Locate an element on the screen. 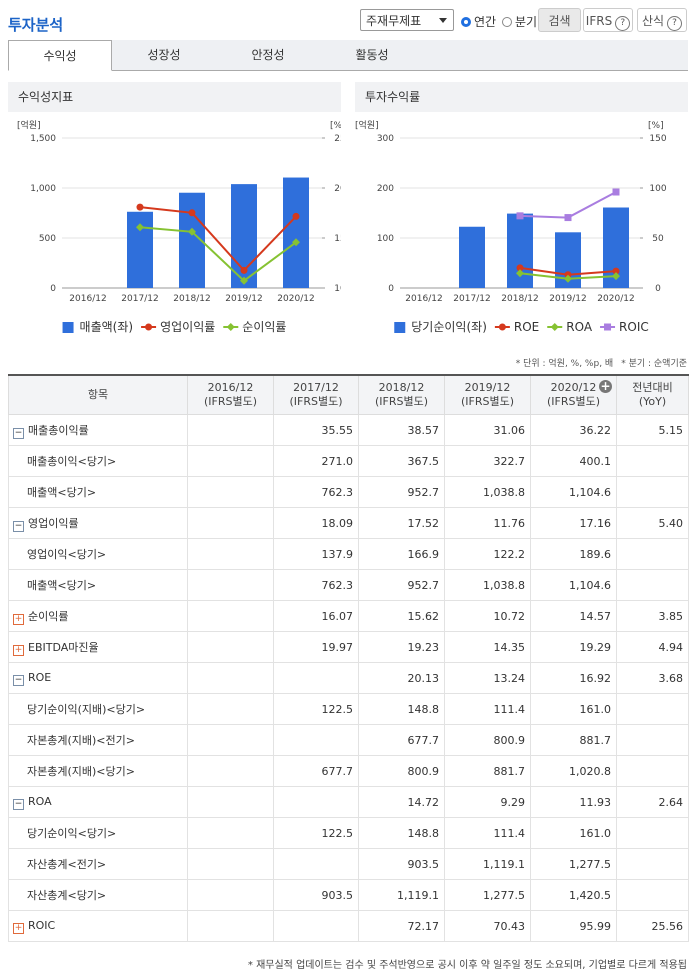 The width and height of the screenshot is (695, 979). y2-tick-label: 100 is located at coordinates (657, 189).